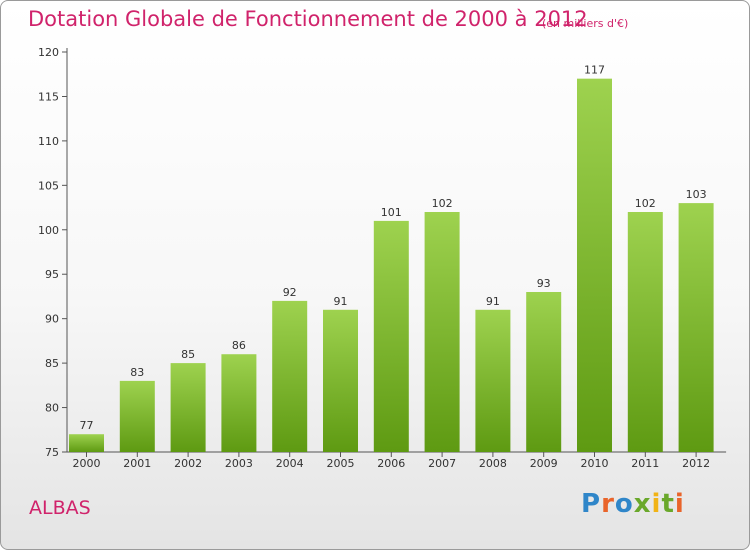 The width and height of the screenshot is (750, 550). What do you see at coordinates (544, 372) in the screenshot?
I see `bar-2009` at bounding box center [544, 372].